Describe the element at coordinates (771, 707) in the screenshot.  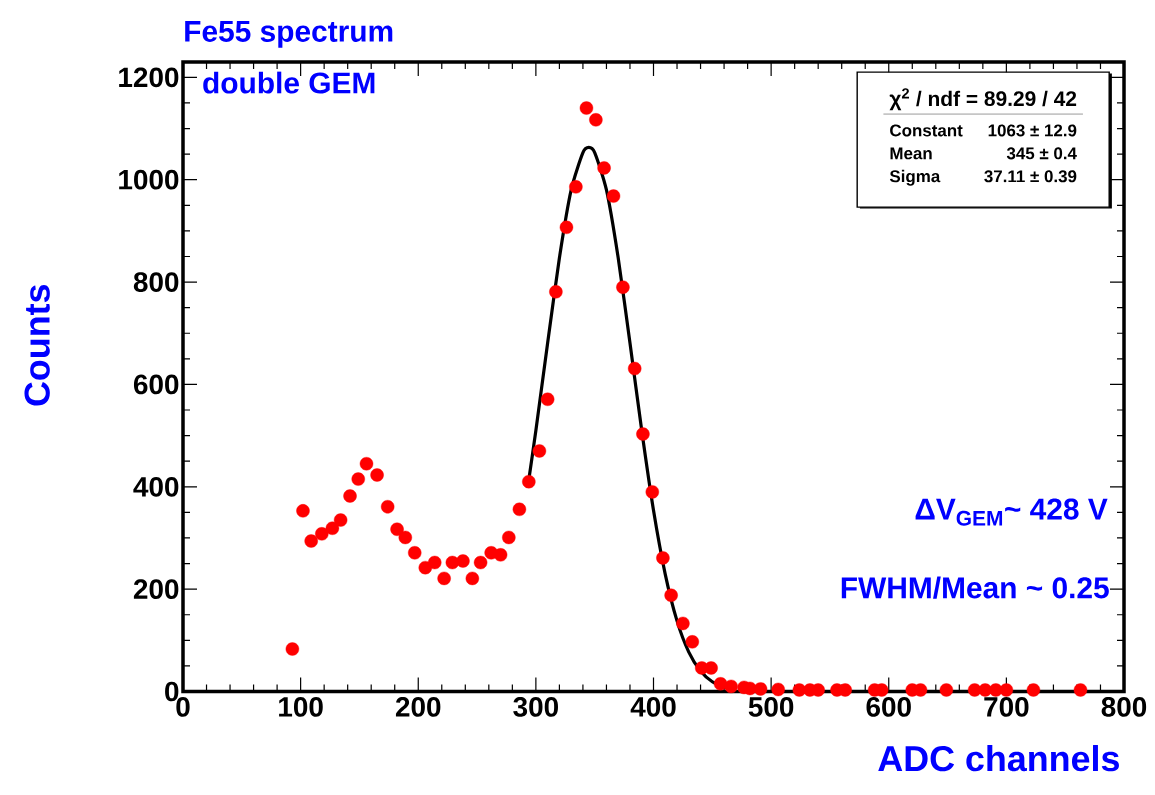
I see `x-tick-label: 500` at that location.